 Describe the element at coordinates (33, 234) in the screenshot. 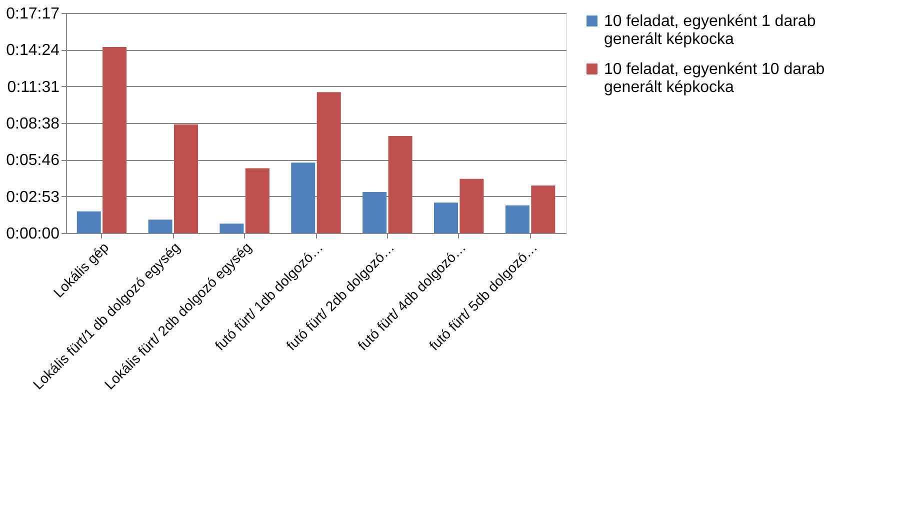

I see `y-tick-label: 0:00:00` at that location.